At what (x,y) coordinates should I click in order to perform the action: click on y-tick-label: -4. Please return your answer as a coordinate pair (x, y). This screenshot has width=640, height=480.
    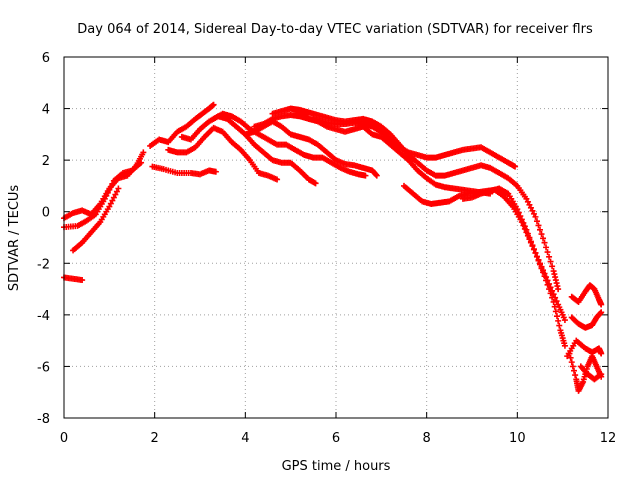
    Looking at the image, I should click on (43, 316).